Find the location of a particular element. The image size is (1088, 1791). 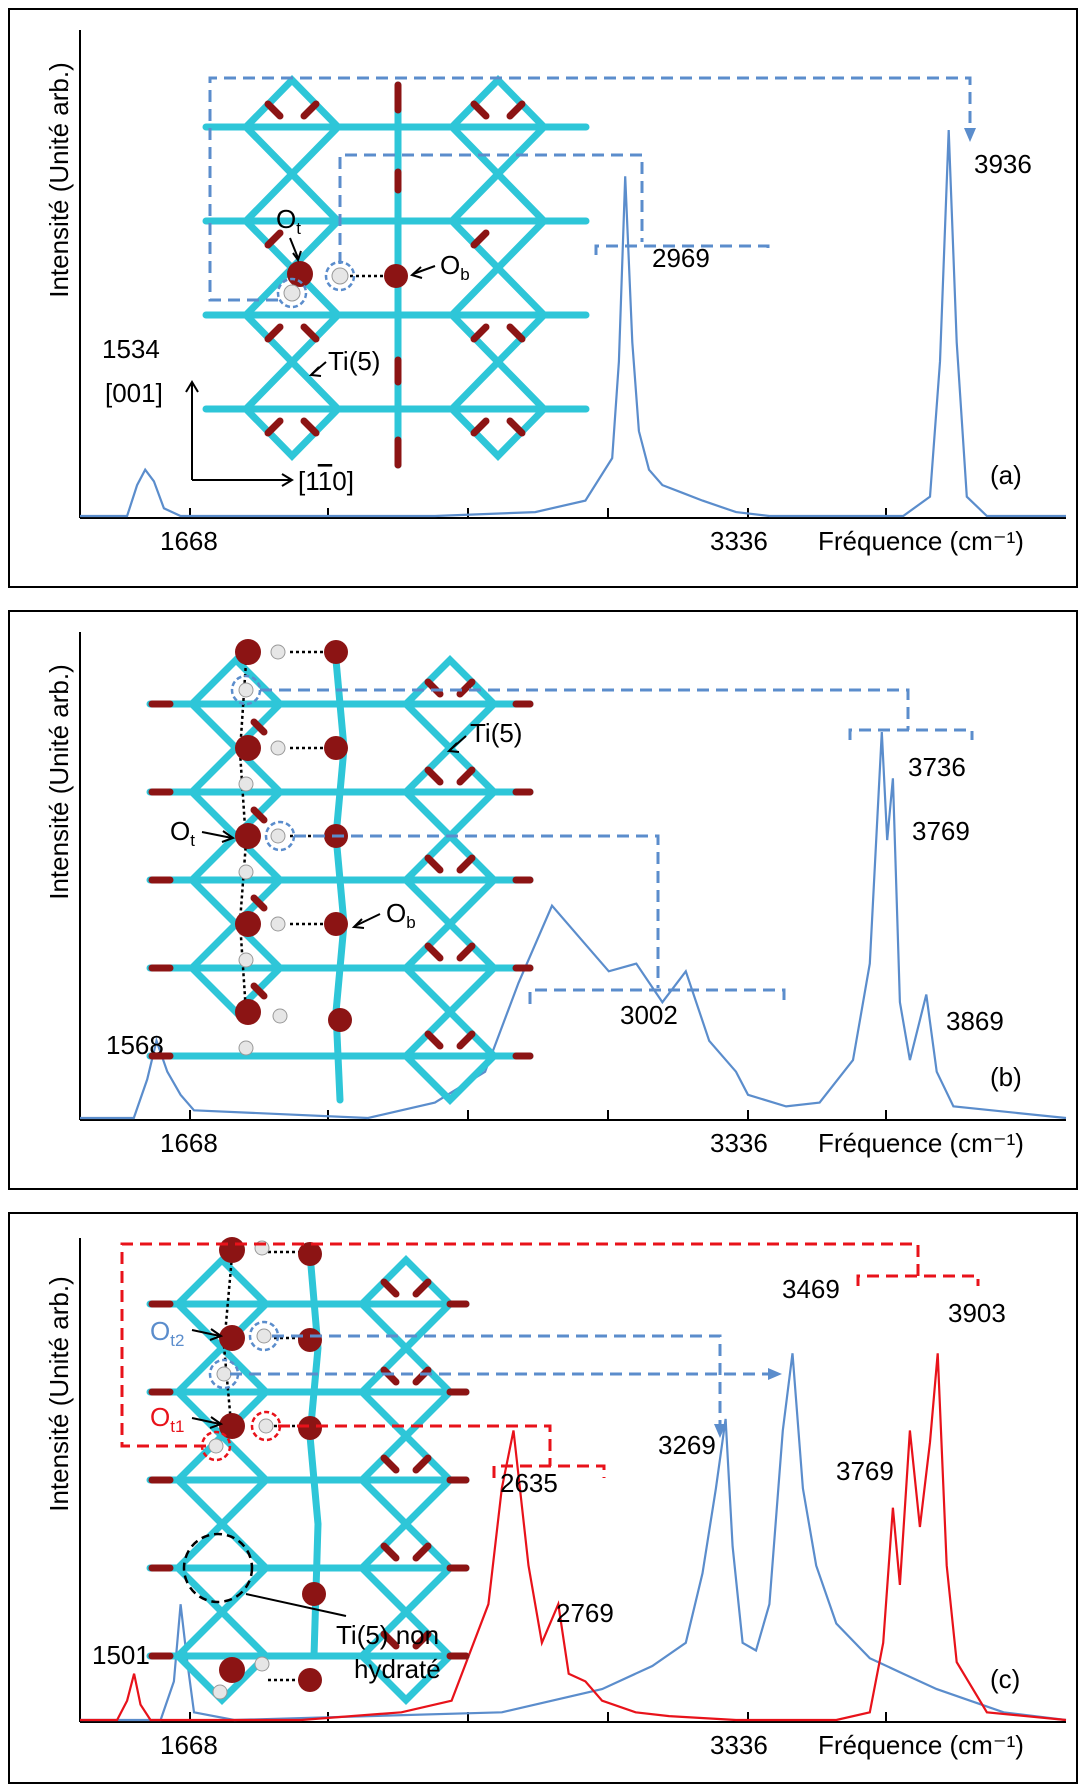

dir-110-label: [110] is located at coordinates (326, 481).